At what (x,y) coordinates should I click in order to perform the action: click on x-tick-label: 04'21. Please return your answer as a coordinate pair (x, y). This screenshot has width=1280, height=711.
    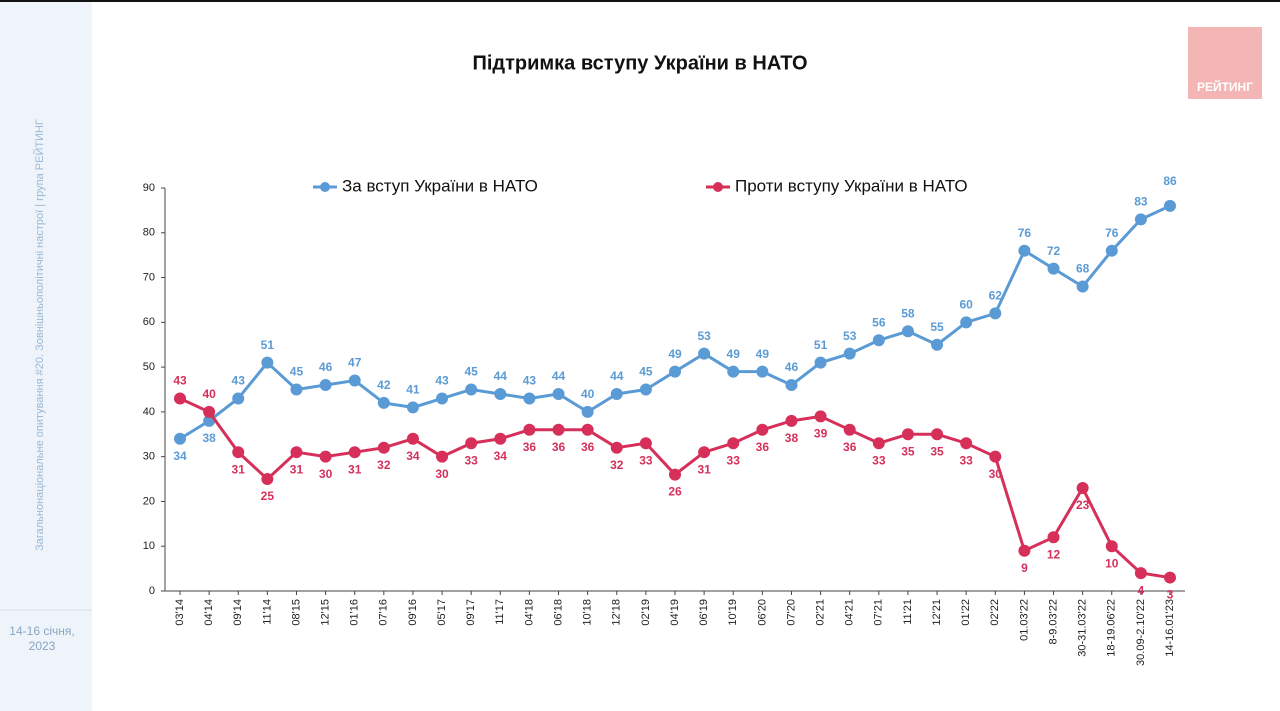
    Looking at the image, I should click on (850, 612).